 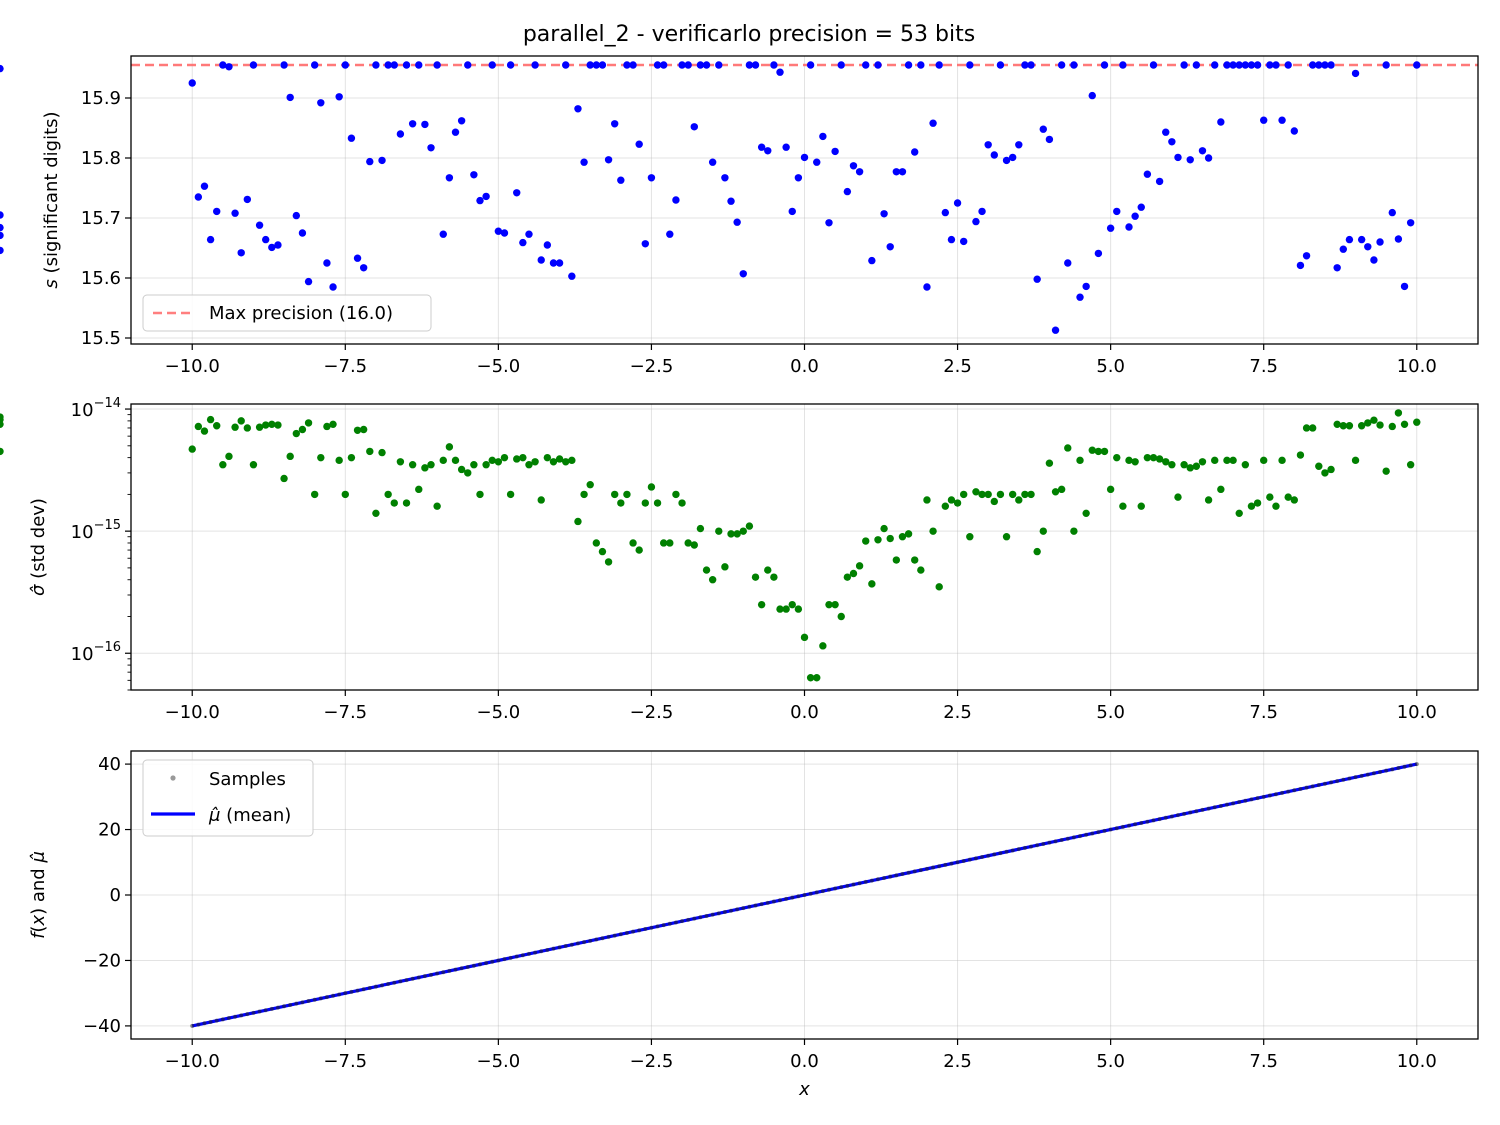 I want to click on y-tick-label: −40, so click(x=102, y=1026).